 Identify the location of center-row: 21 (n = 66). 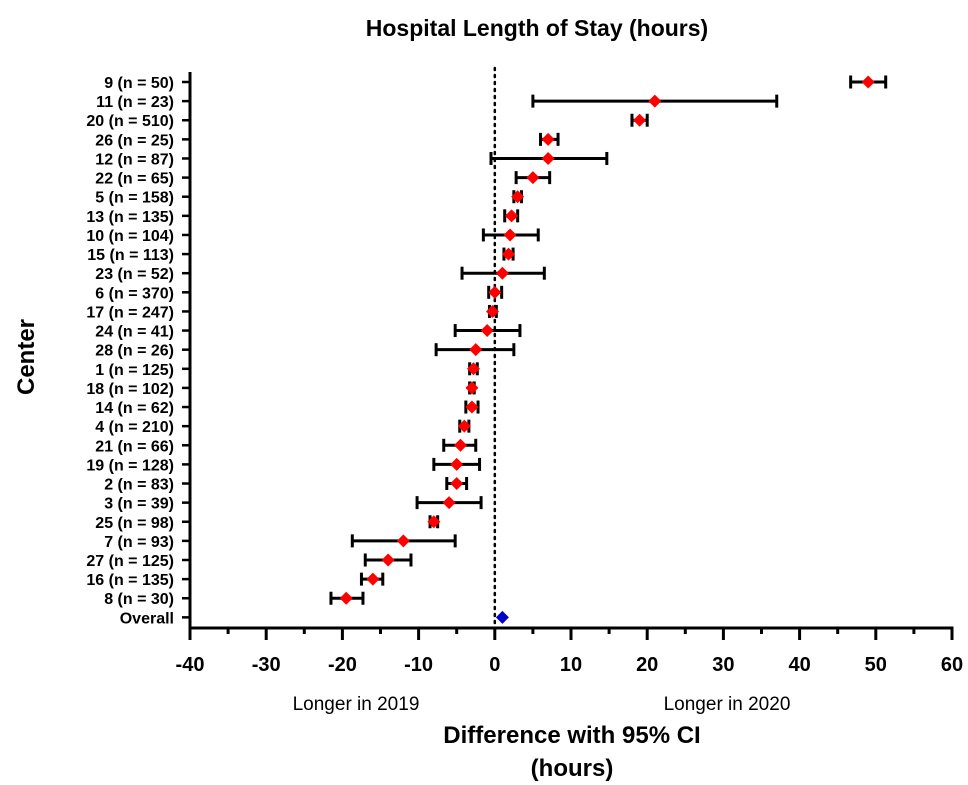
(286, 446).